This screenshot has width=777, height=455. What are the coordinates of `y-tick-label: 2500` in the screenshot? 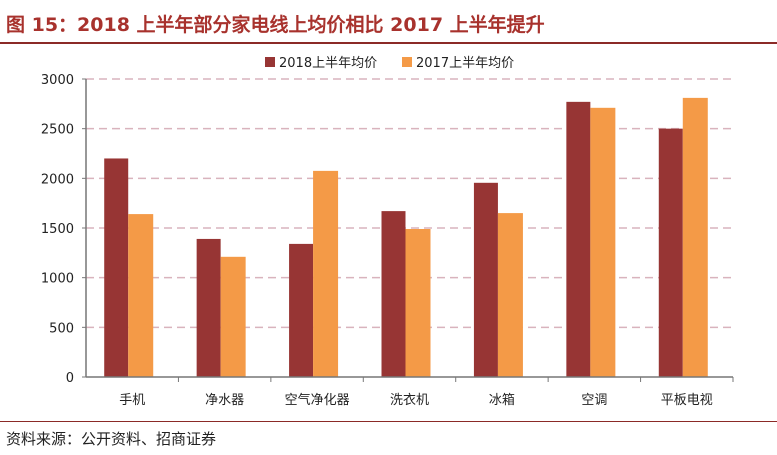 It's located at (57, 130).